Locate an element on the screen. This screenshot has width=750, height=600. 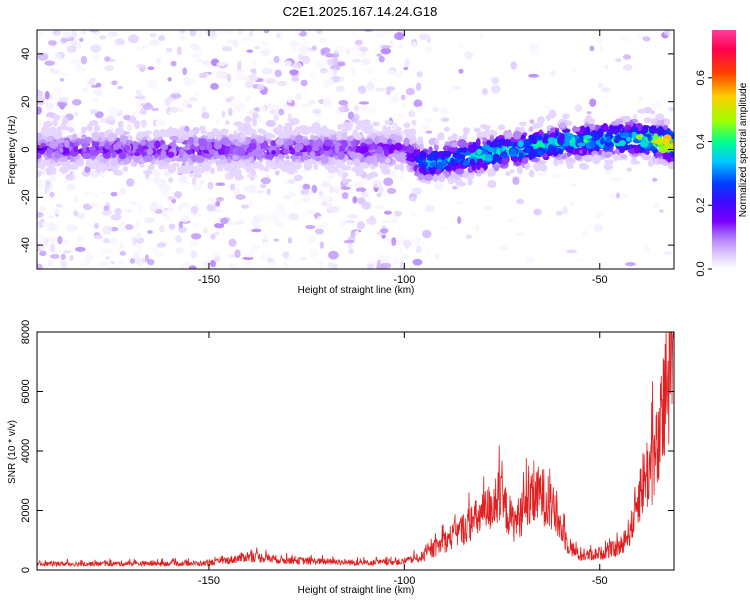
colorbar-tick-label: 0.4 is located at coordinates (701, 141).